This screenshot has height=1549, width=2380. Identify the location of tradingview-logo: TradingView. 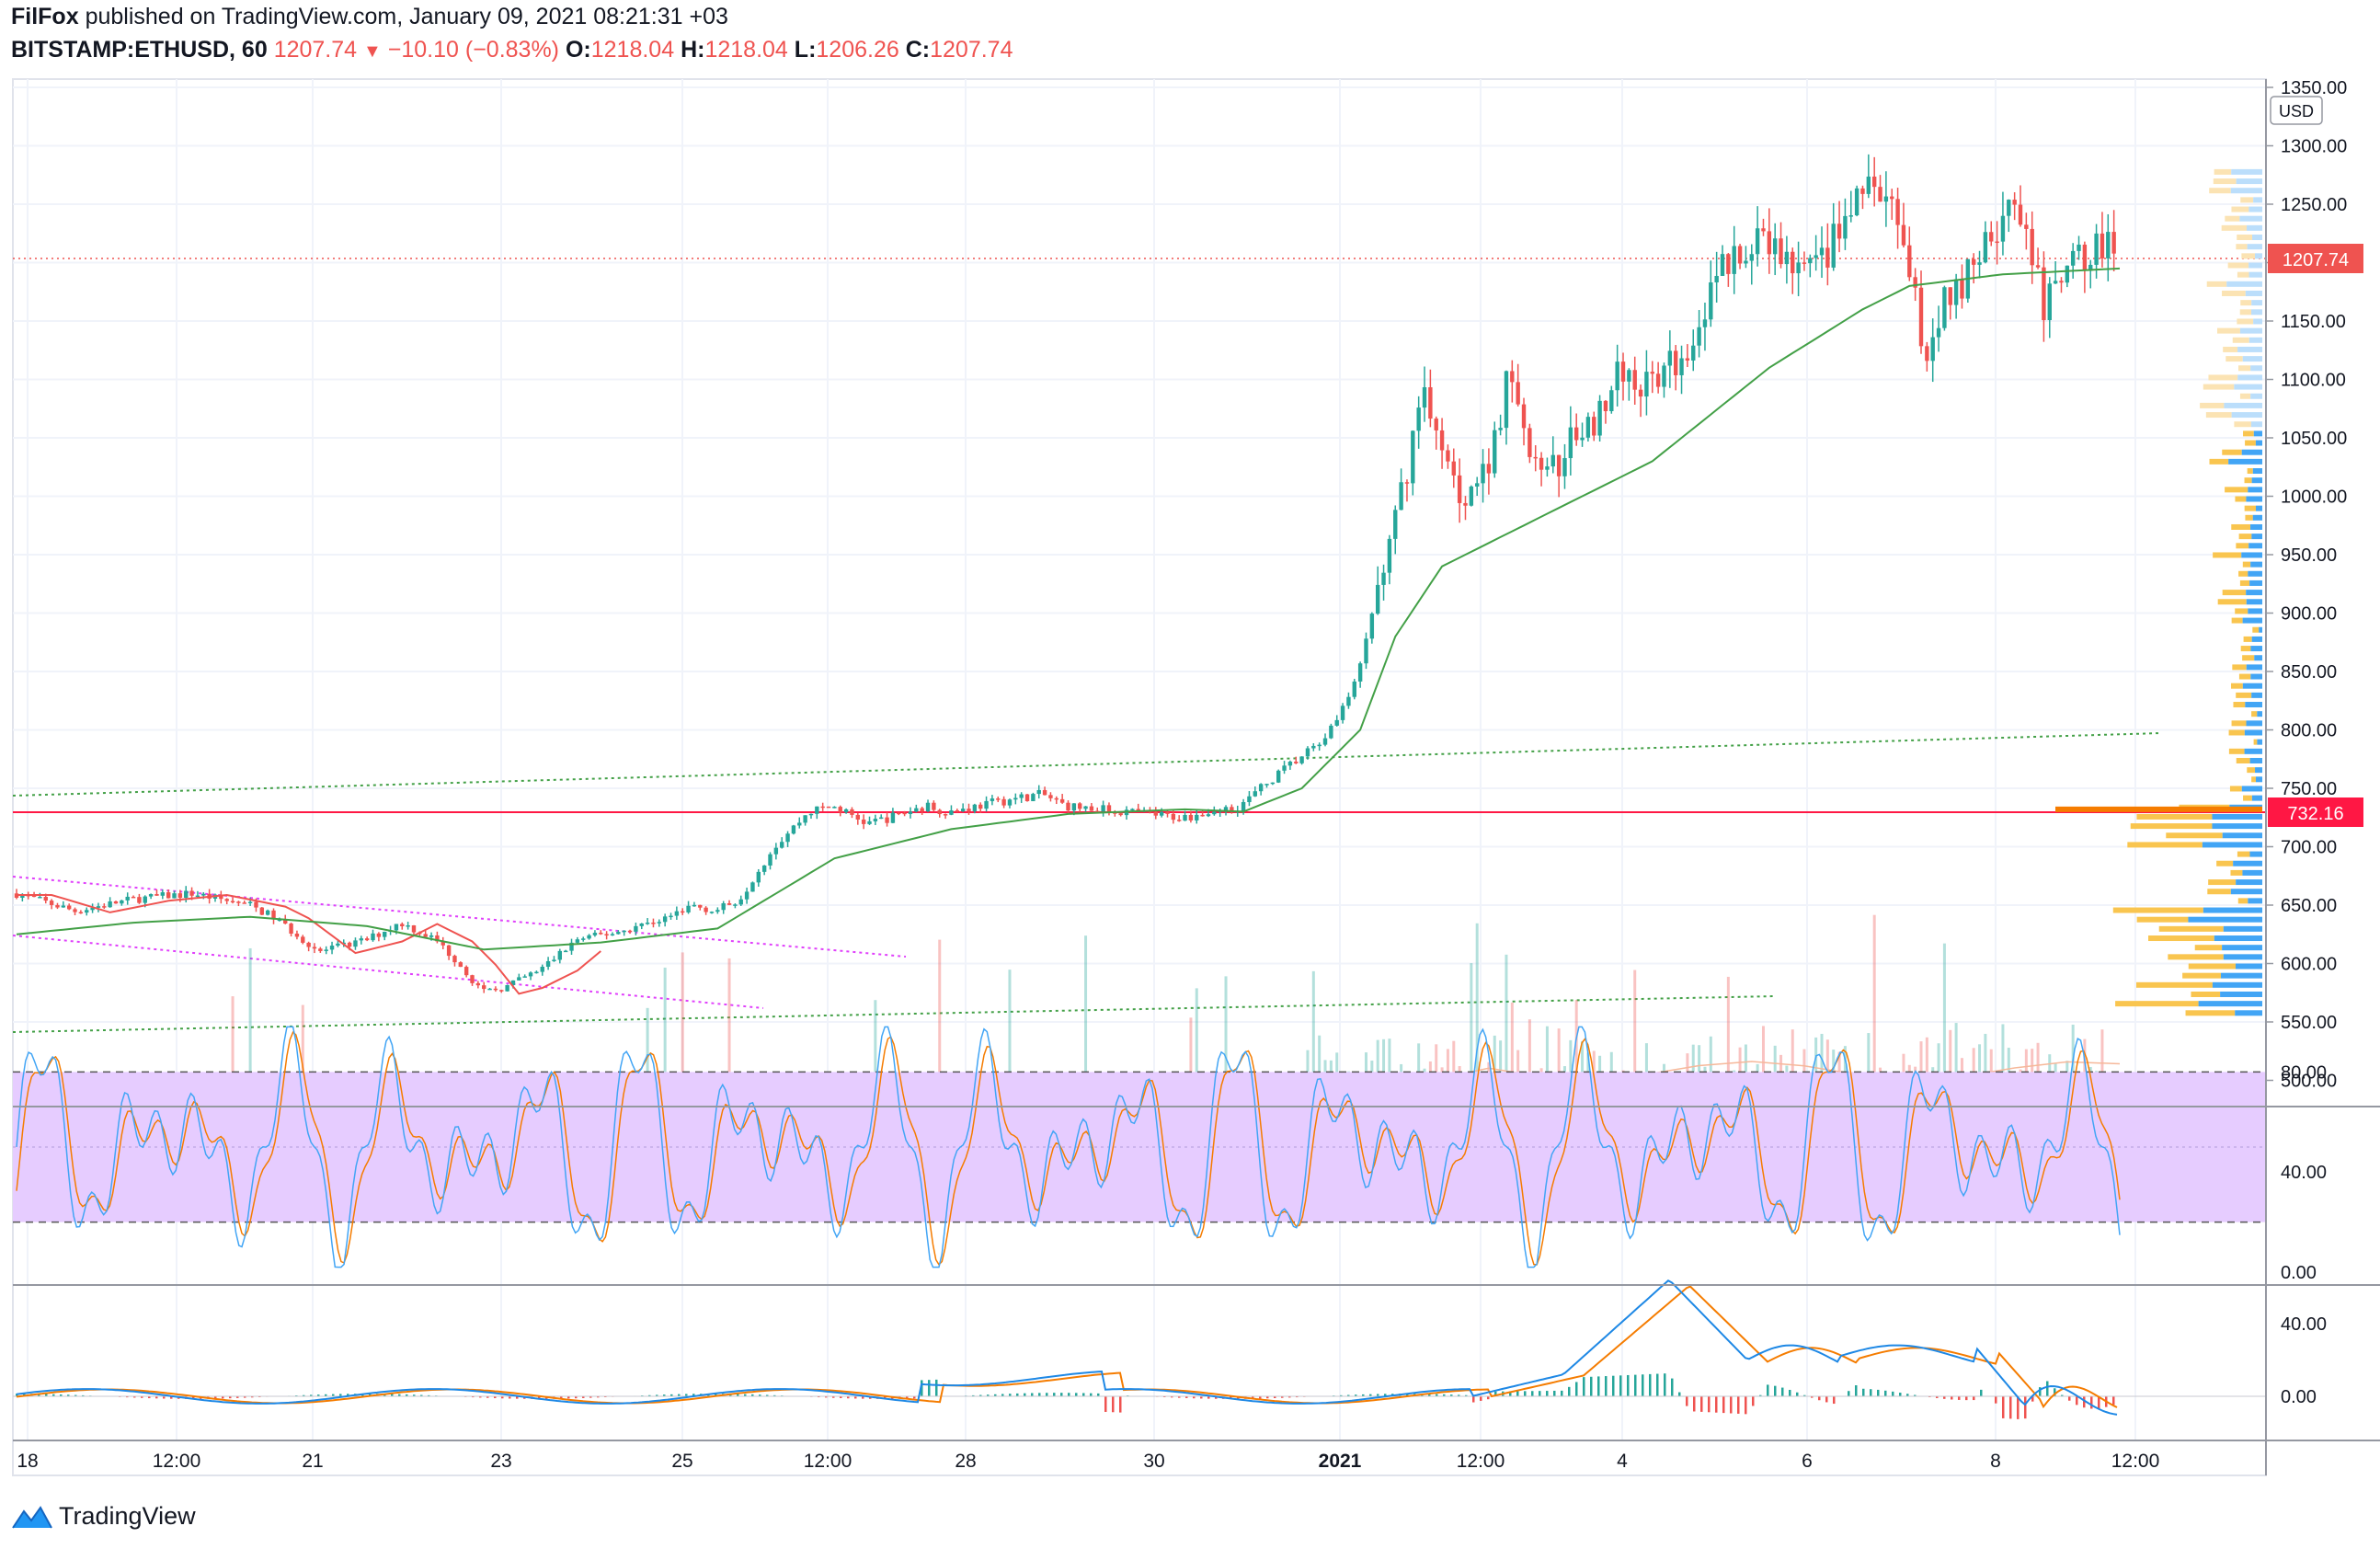
(103, 1516).